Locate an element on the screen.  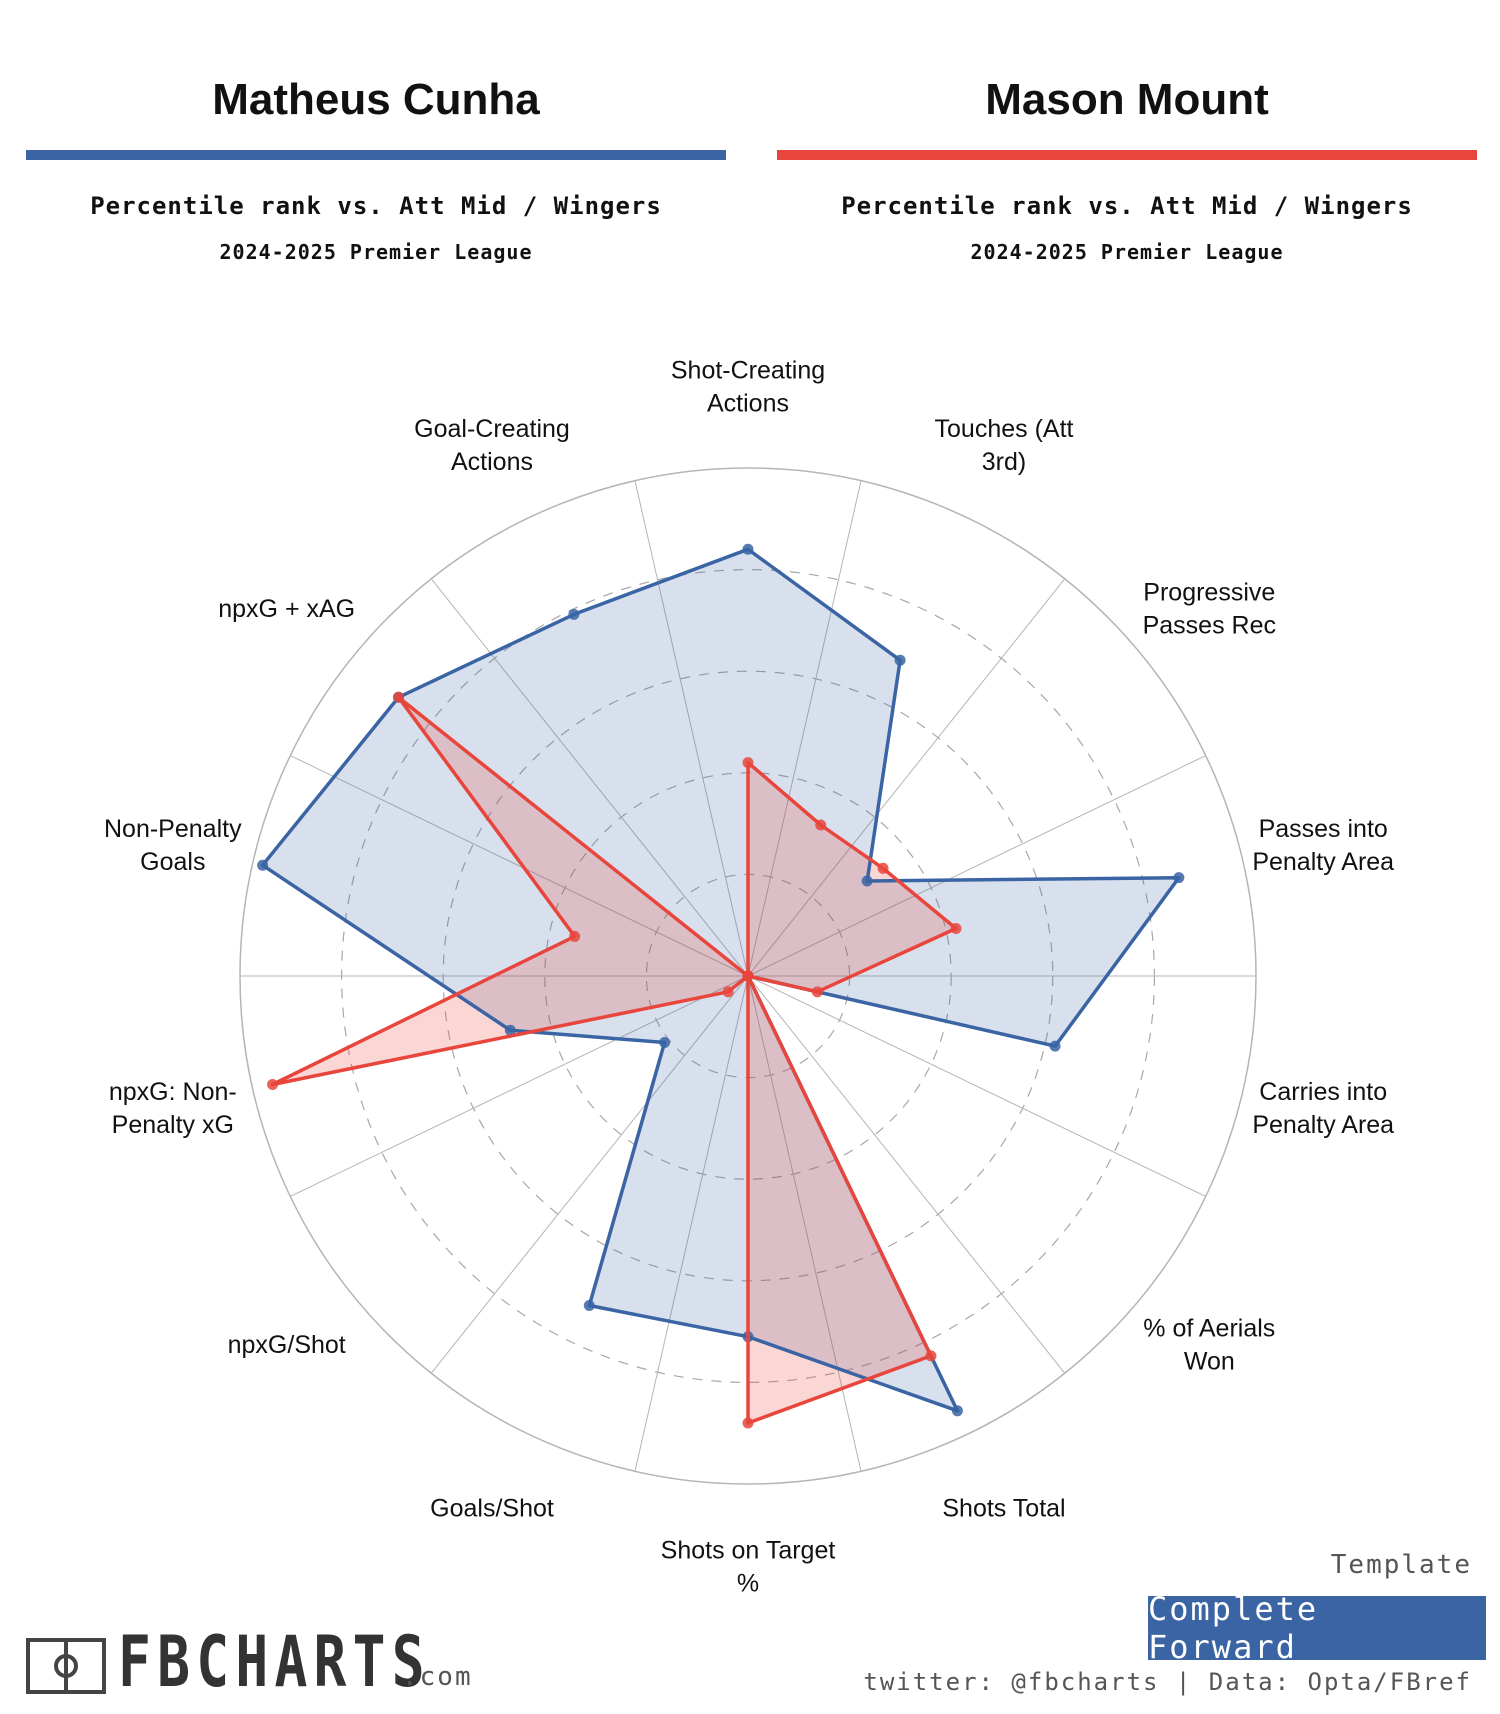
category-label-line: Carries into is located at coordinates (1323, 1092).